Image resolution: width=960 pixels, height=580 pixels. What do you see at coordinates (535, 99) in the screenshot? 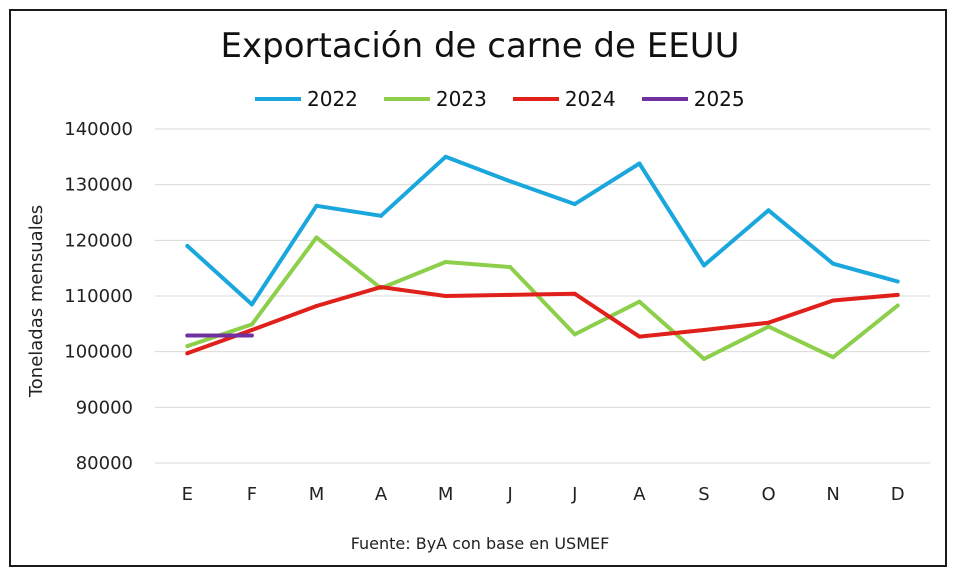
I see `legend-swatch-2024` at bounding box center [535, 99].